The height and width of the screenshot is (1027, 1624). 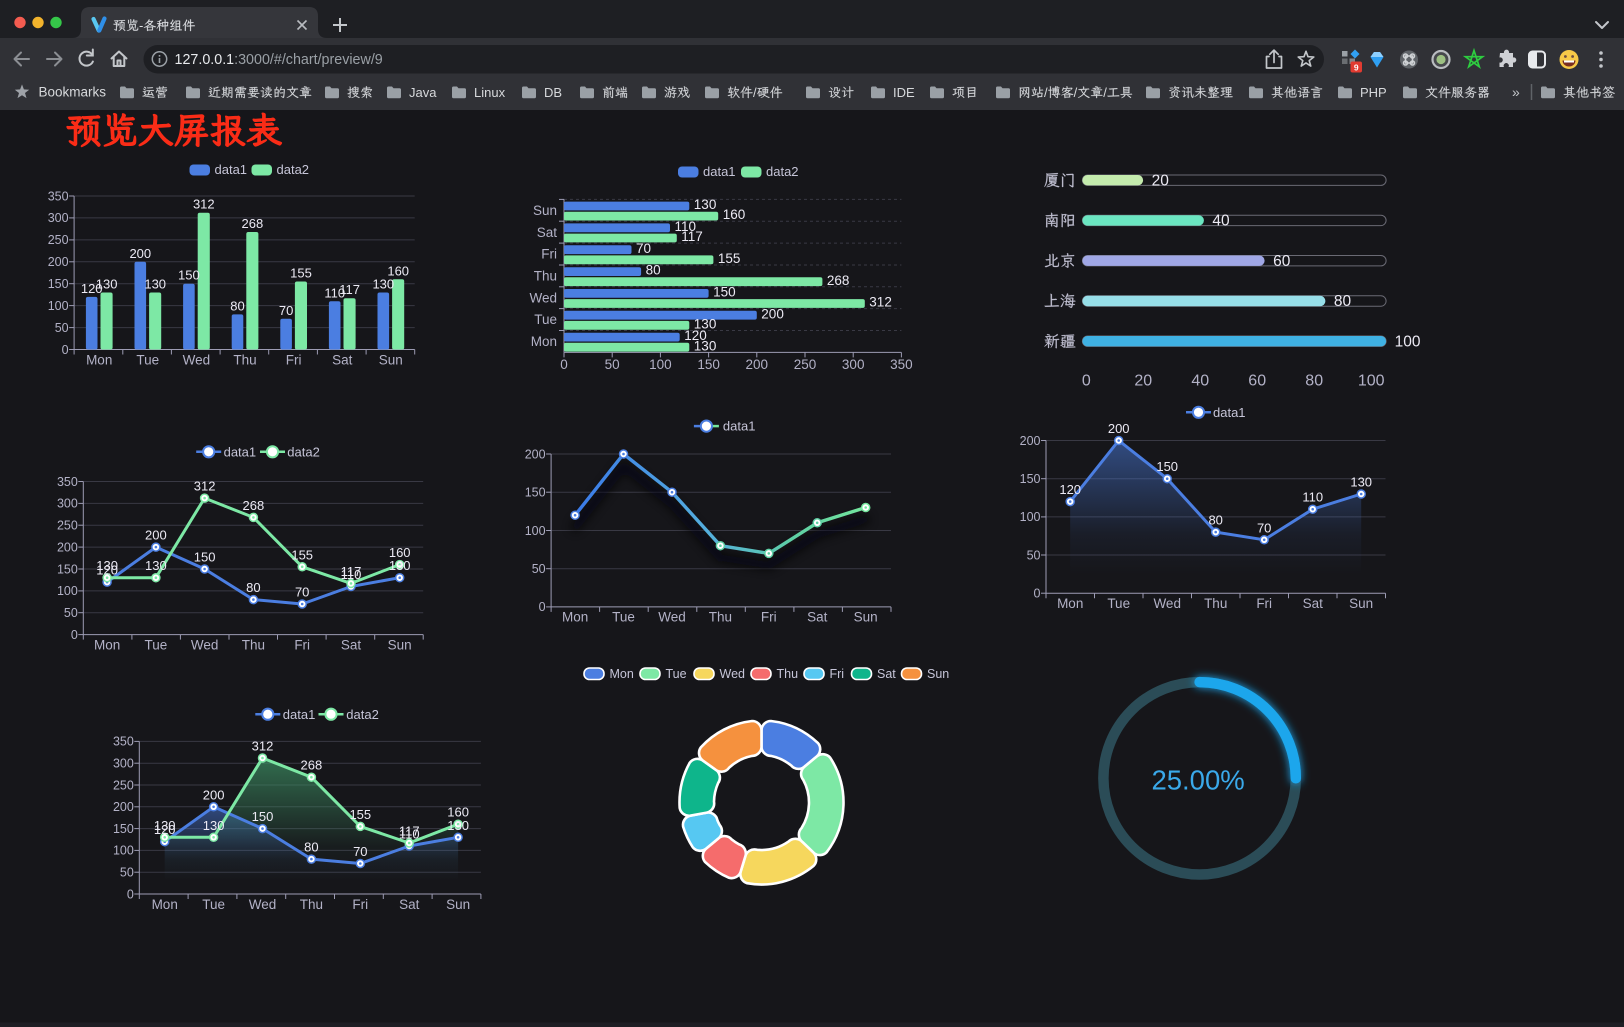 What do you see at coordinates (1356, 67) in the screenshot?
I see `svg-text: 9` at bounding box center [1356, 67].